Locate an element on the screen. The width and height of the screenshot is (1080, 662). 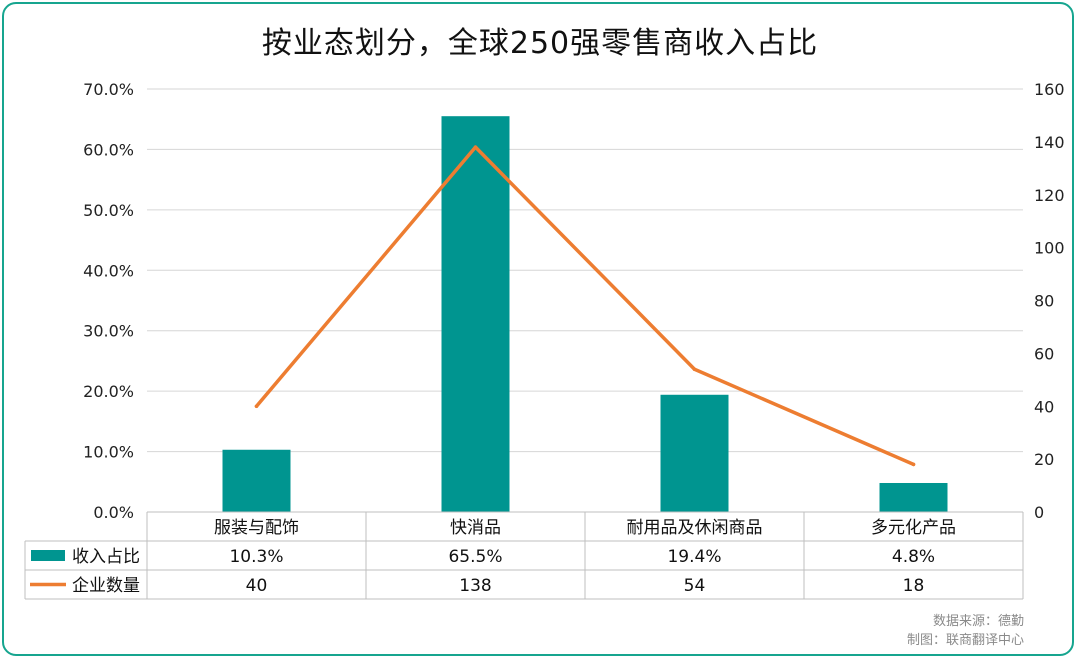
y-right-tick-label: 60 is located at coordinates (1044, 353).